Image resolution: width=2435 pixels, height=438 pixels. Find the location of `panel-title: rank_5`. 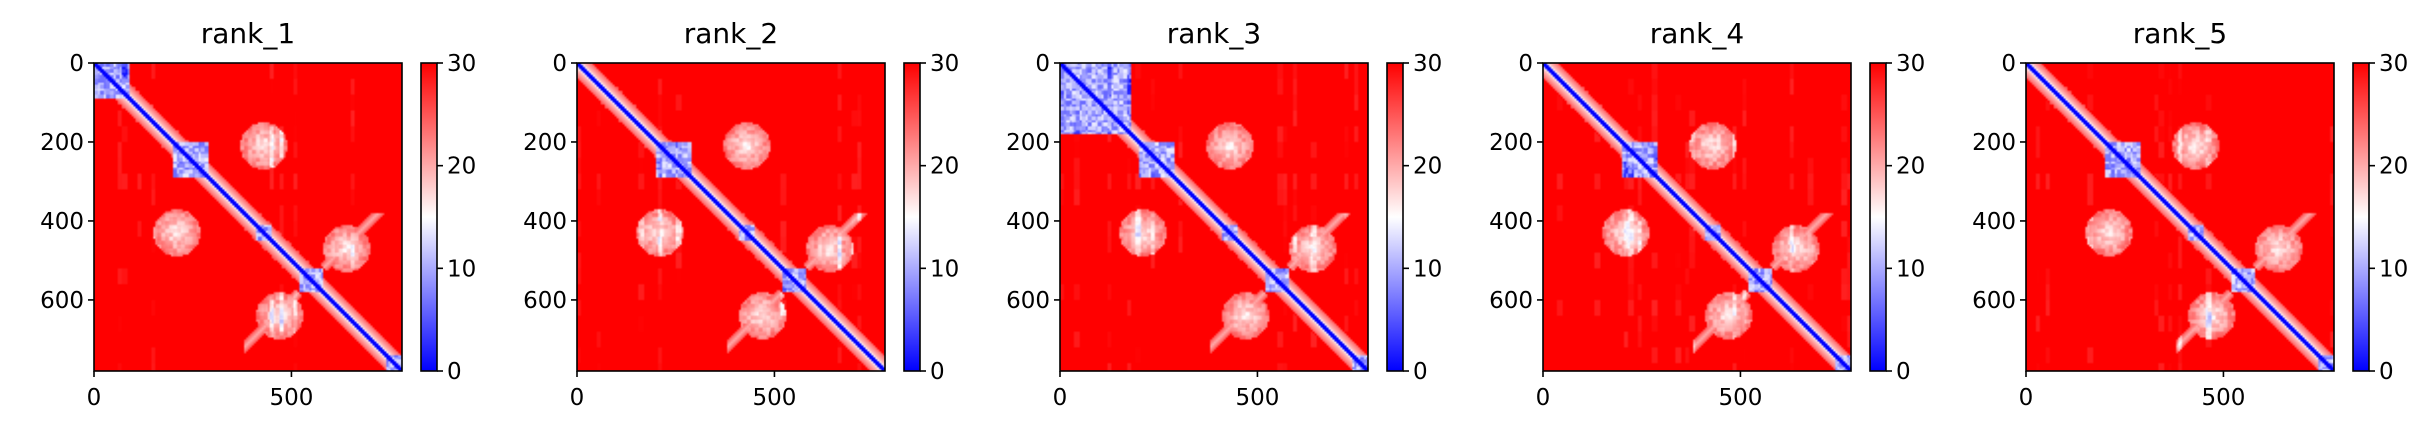

panel-title: rank_5 is located at coordinates (2180, 33).